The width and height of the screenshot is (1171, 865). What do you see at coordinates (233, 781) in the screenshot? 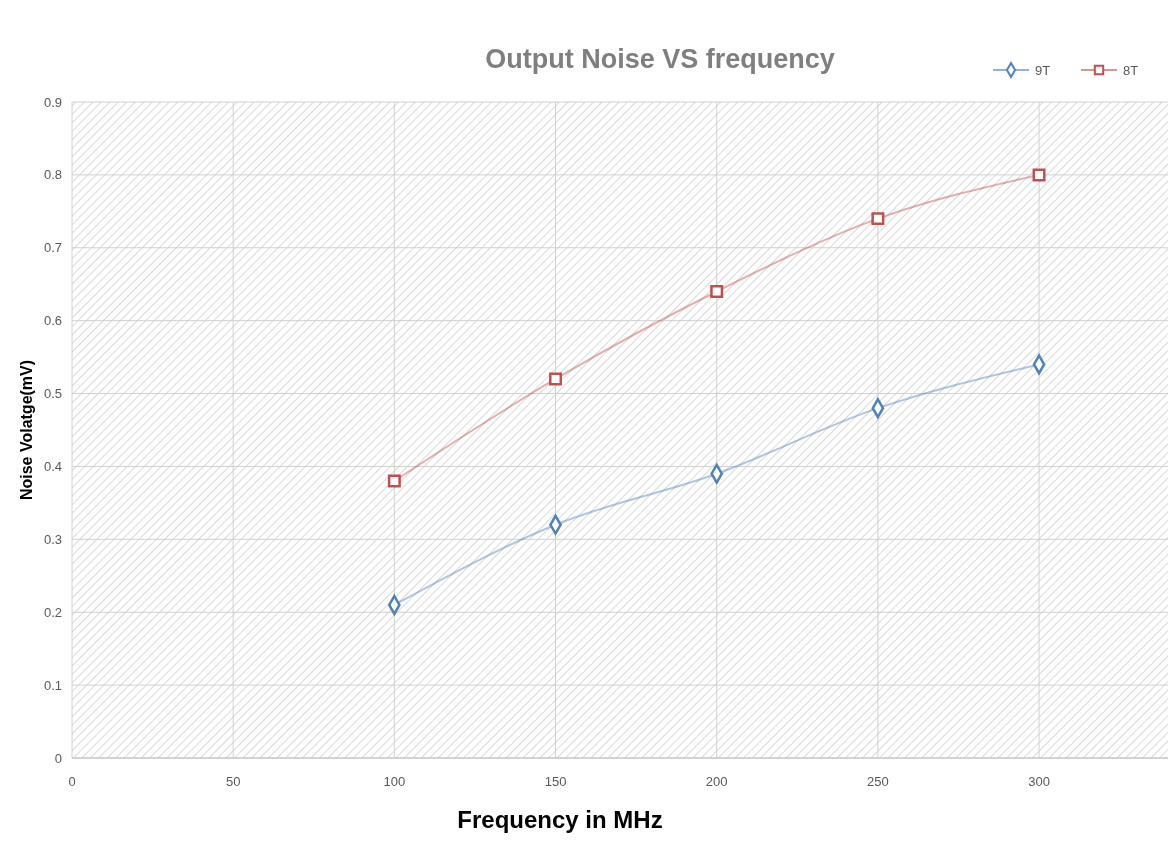
I see `x-tick-label: 50` at bounding box center [233, 781].